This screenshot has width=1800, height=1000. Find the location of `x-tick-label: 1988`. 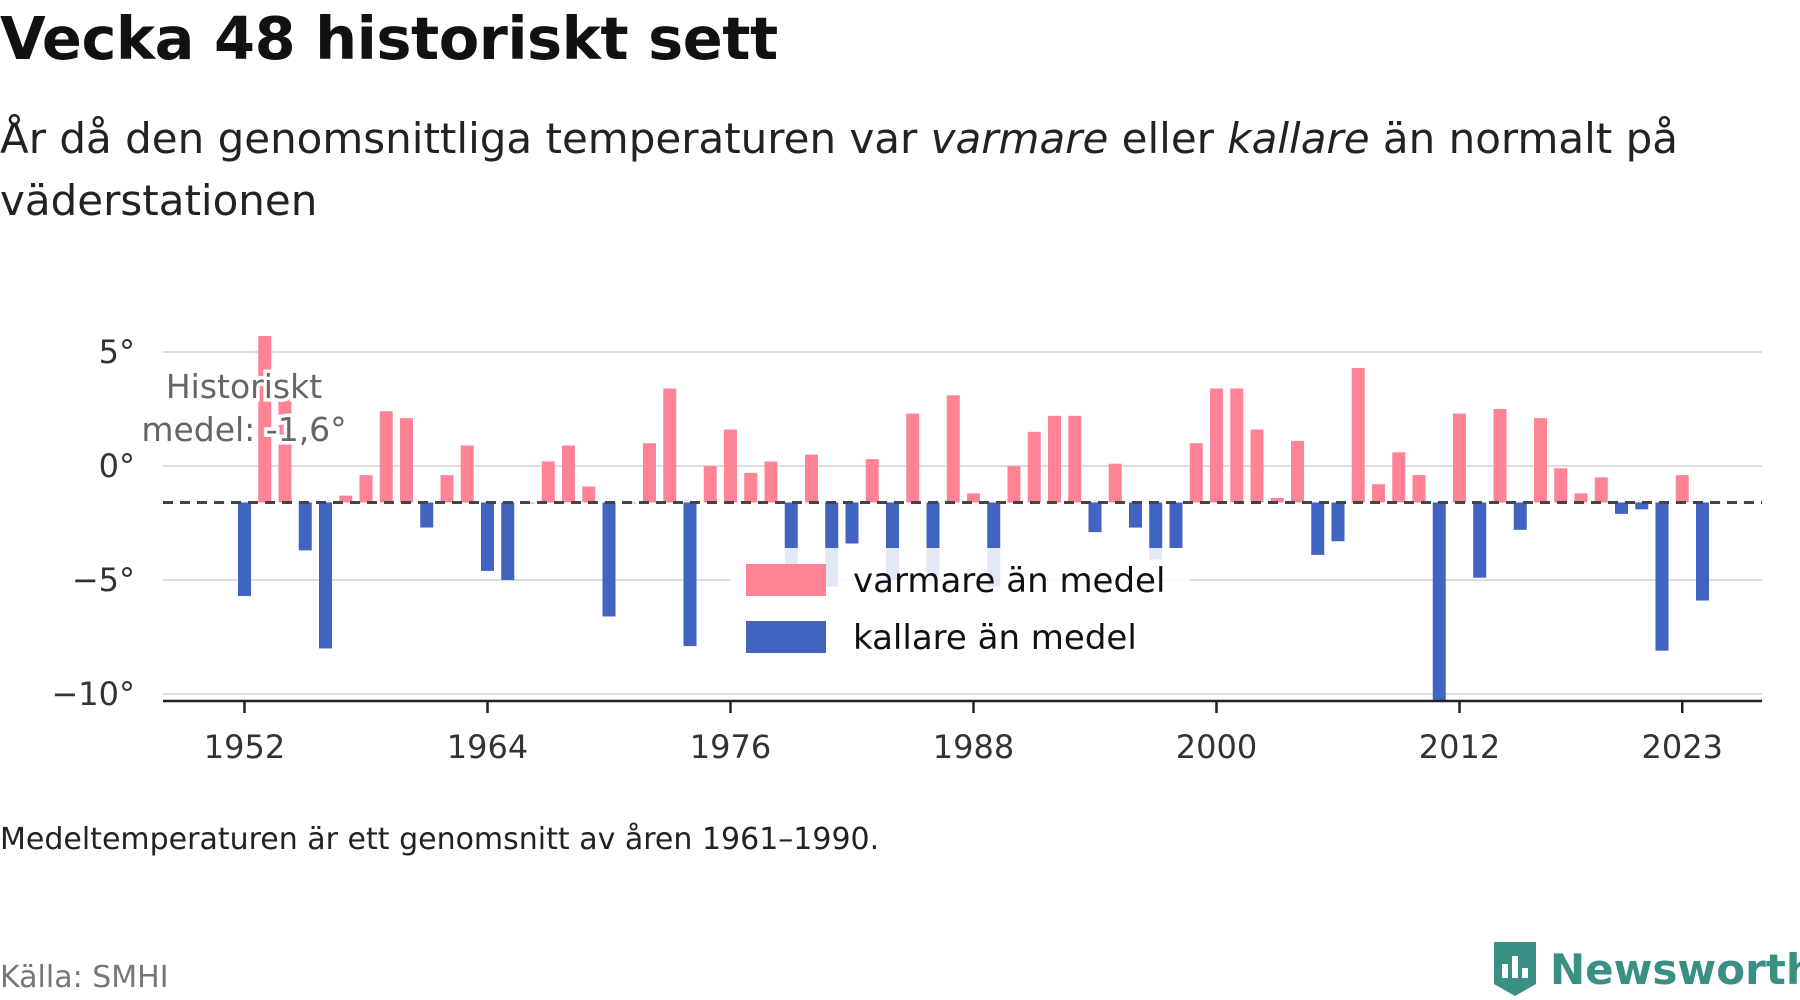

x-tick-label: 1988 is located at coordinates (973, 747).